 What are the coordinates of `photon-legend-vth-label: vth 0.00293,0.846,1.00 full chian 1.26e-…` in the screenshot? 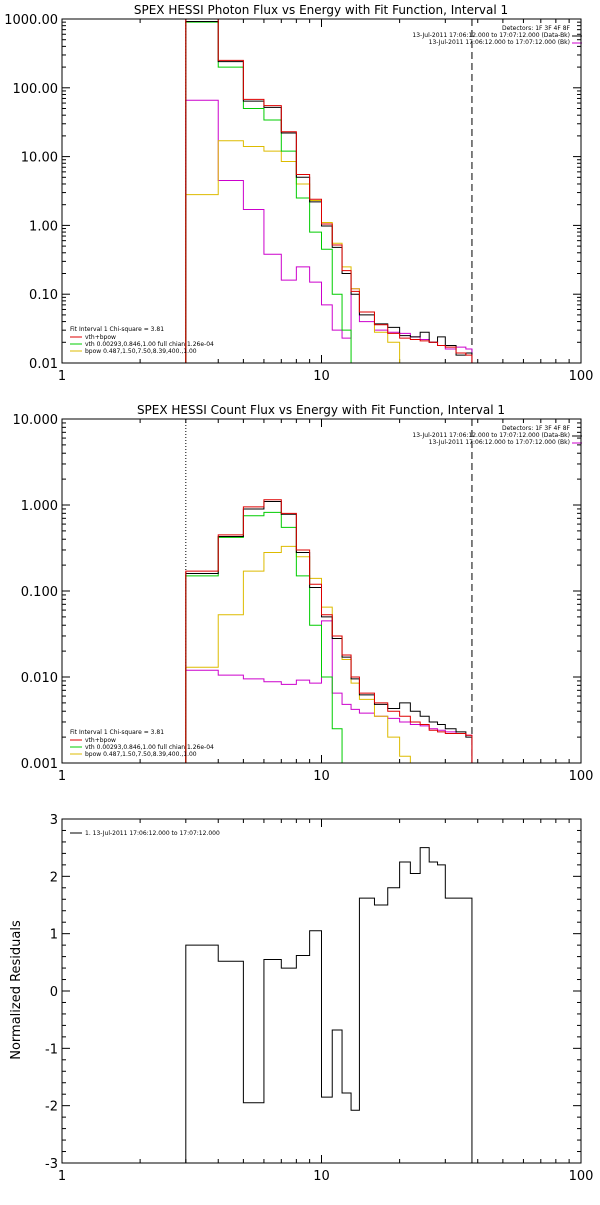 It's located at (149, 344).